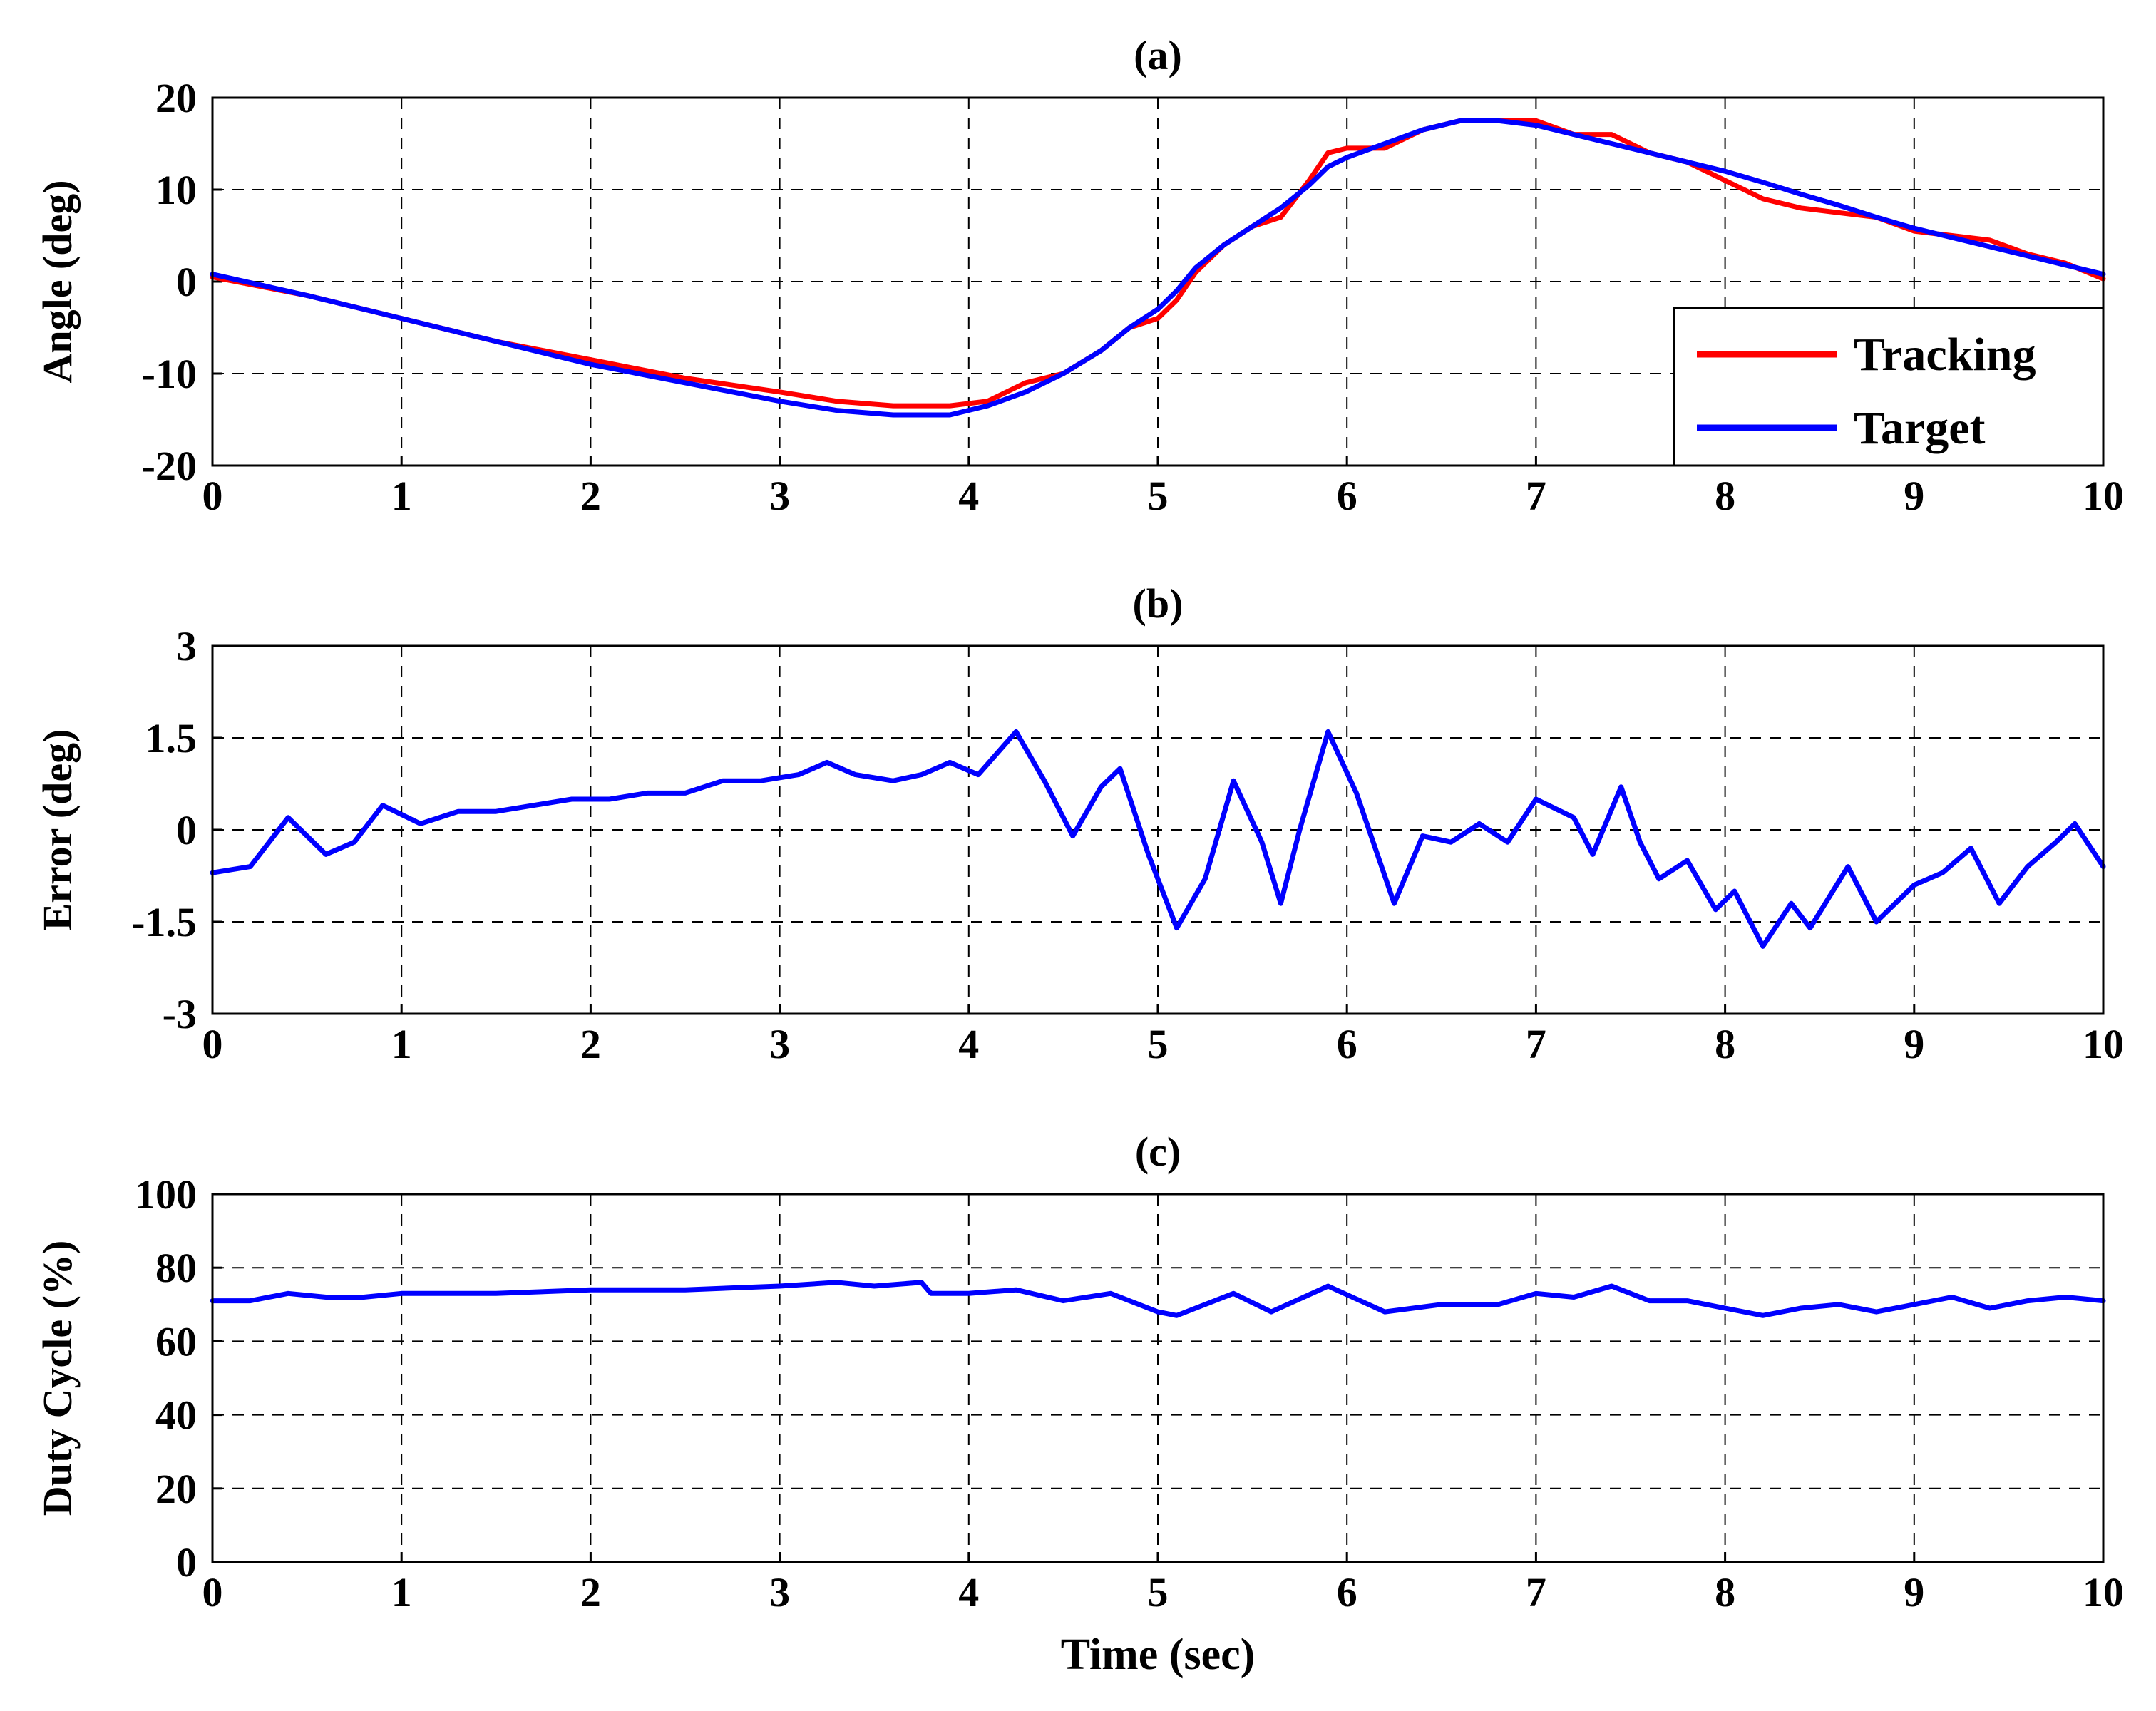  I want to click on series-tracking, so click(1158, 263).